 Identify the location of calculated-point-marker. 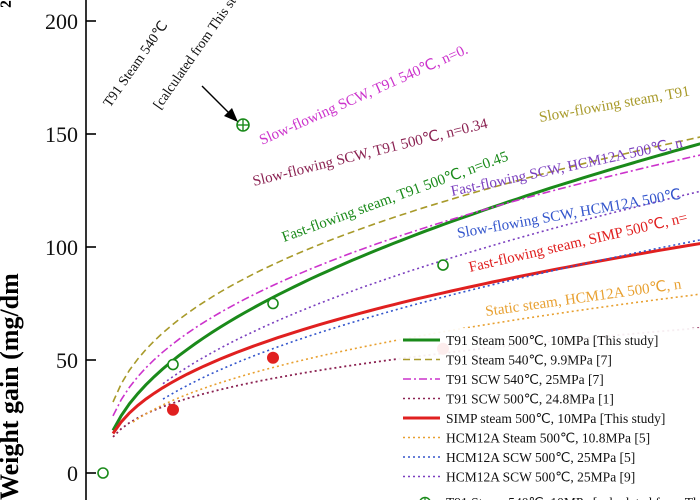
(243, 125).